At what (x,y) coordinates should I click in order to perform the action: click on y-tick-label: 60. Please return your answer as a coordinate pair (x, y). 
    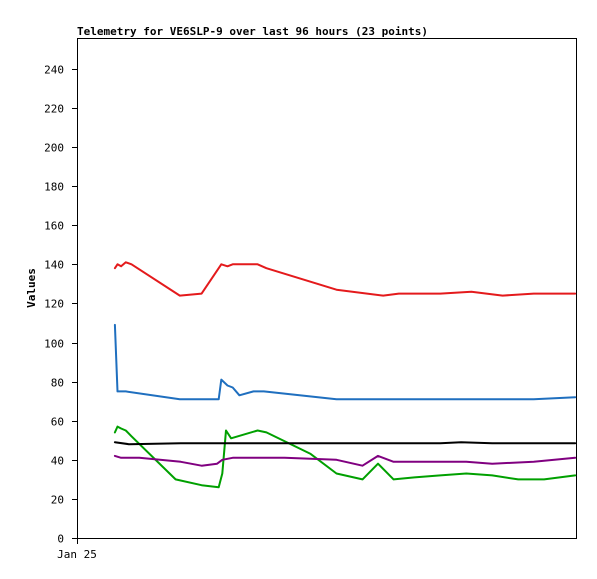
    Looking at the image, I should click on (57, 422).